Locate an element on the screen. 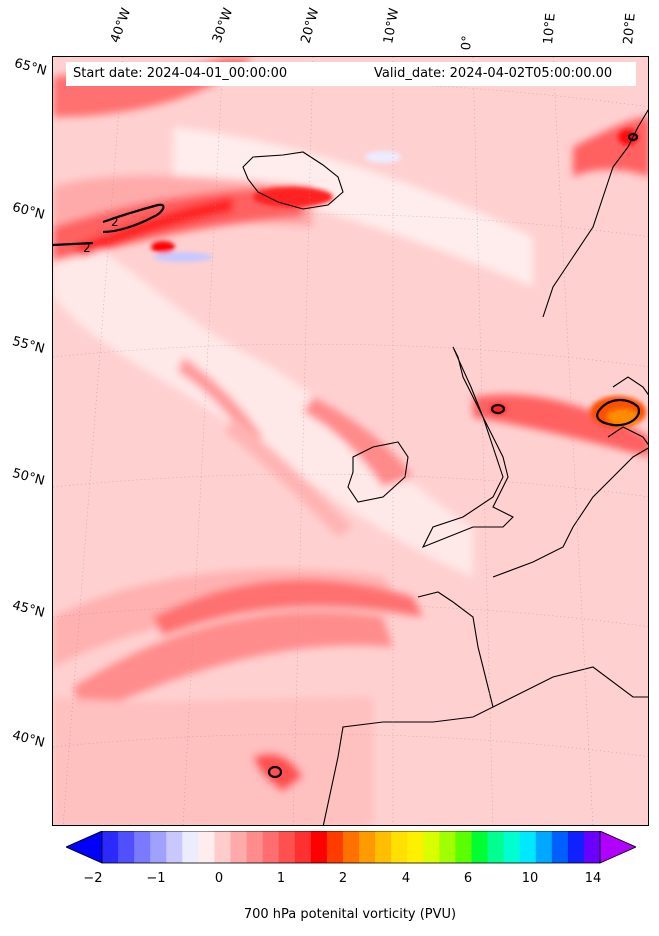  colorbar is located at coordinates (351, 849).